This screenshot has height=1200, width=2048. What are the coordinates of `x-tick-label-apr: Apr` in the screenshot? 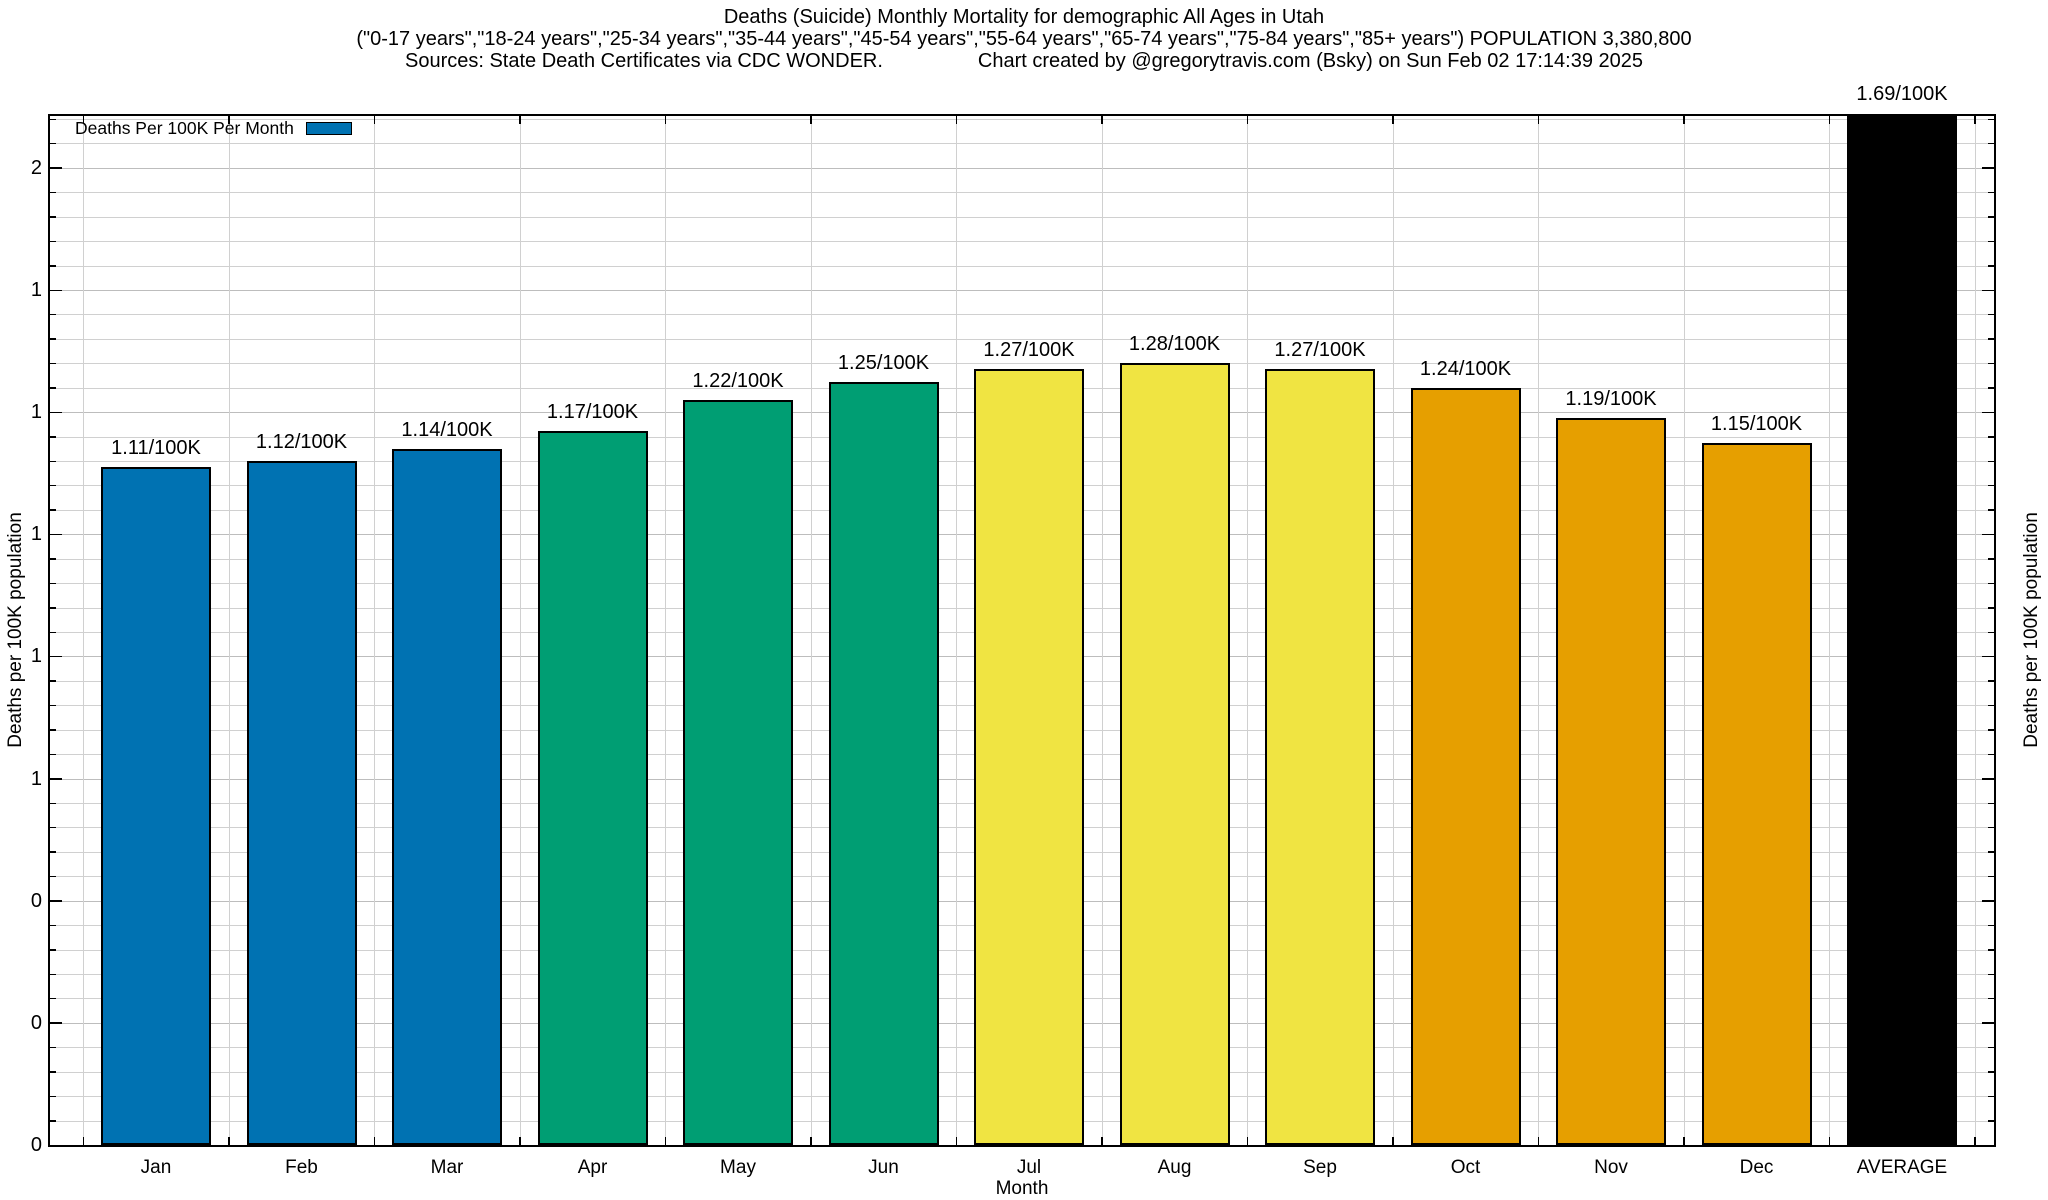 It's located at (592, 1167).